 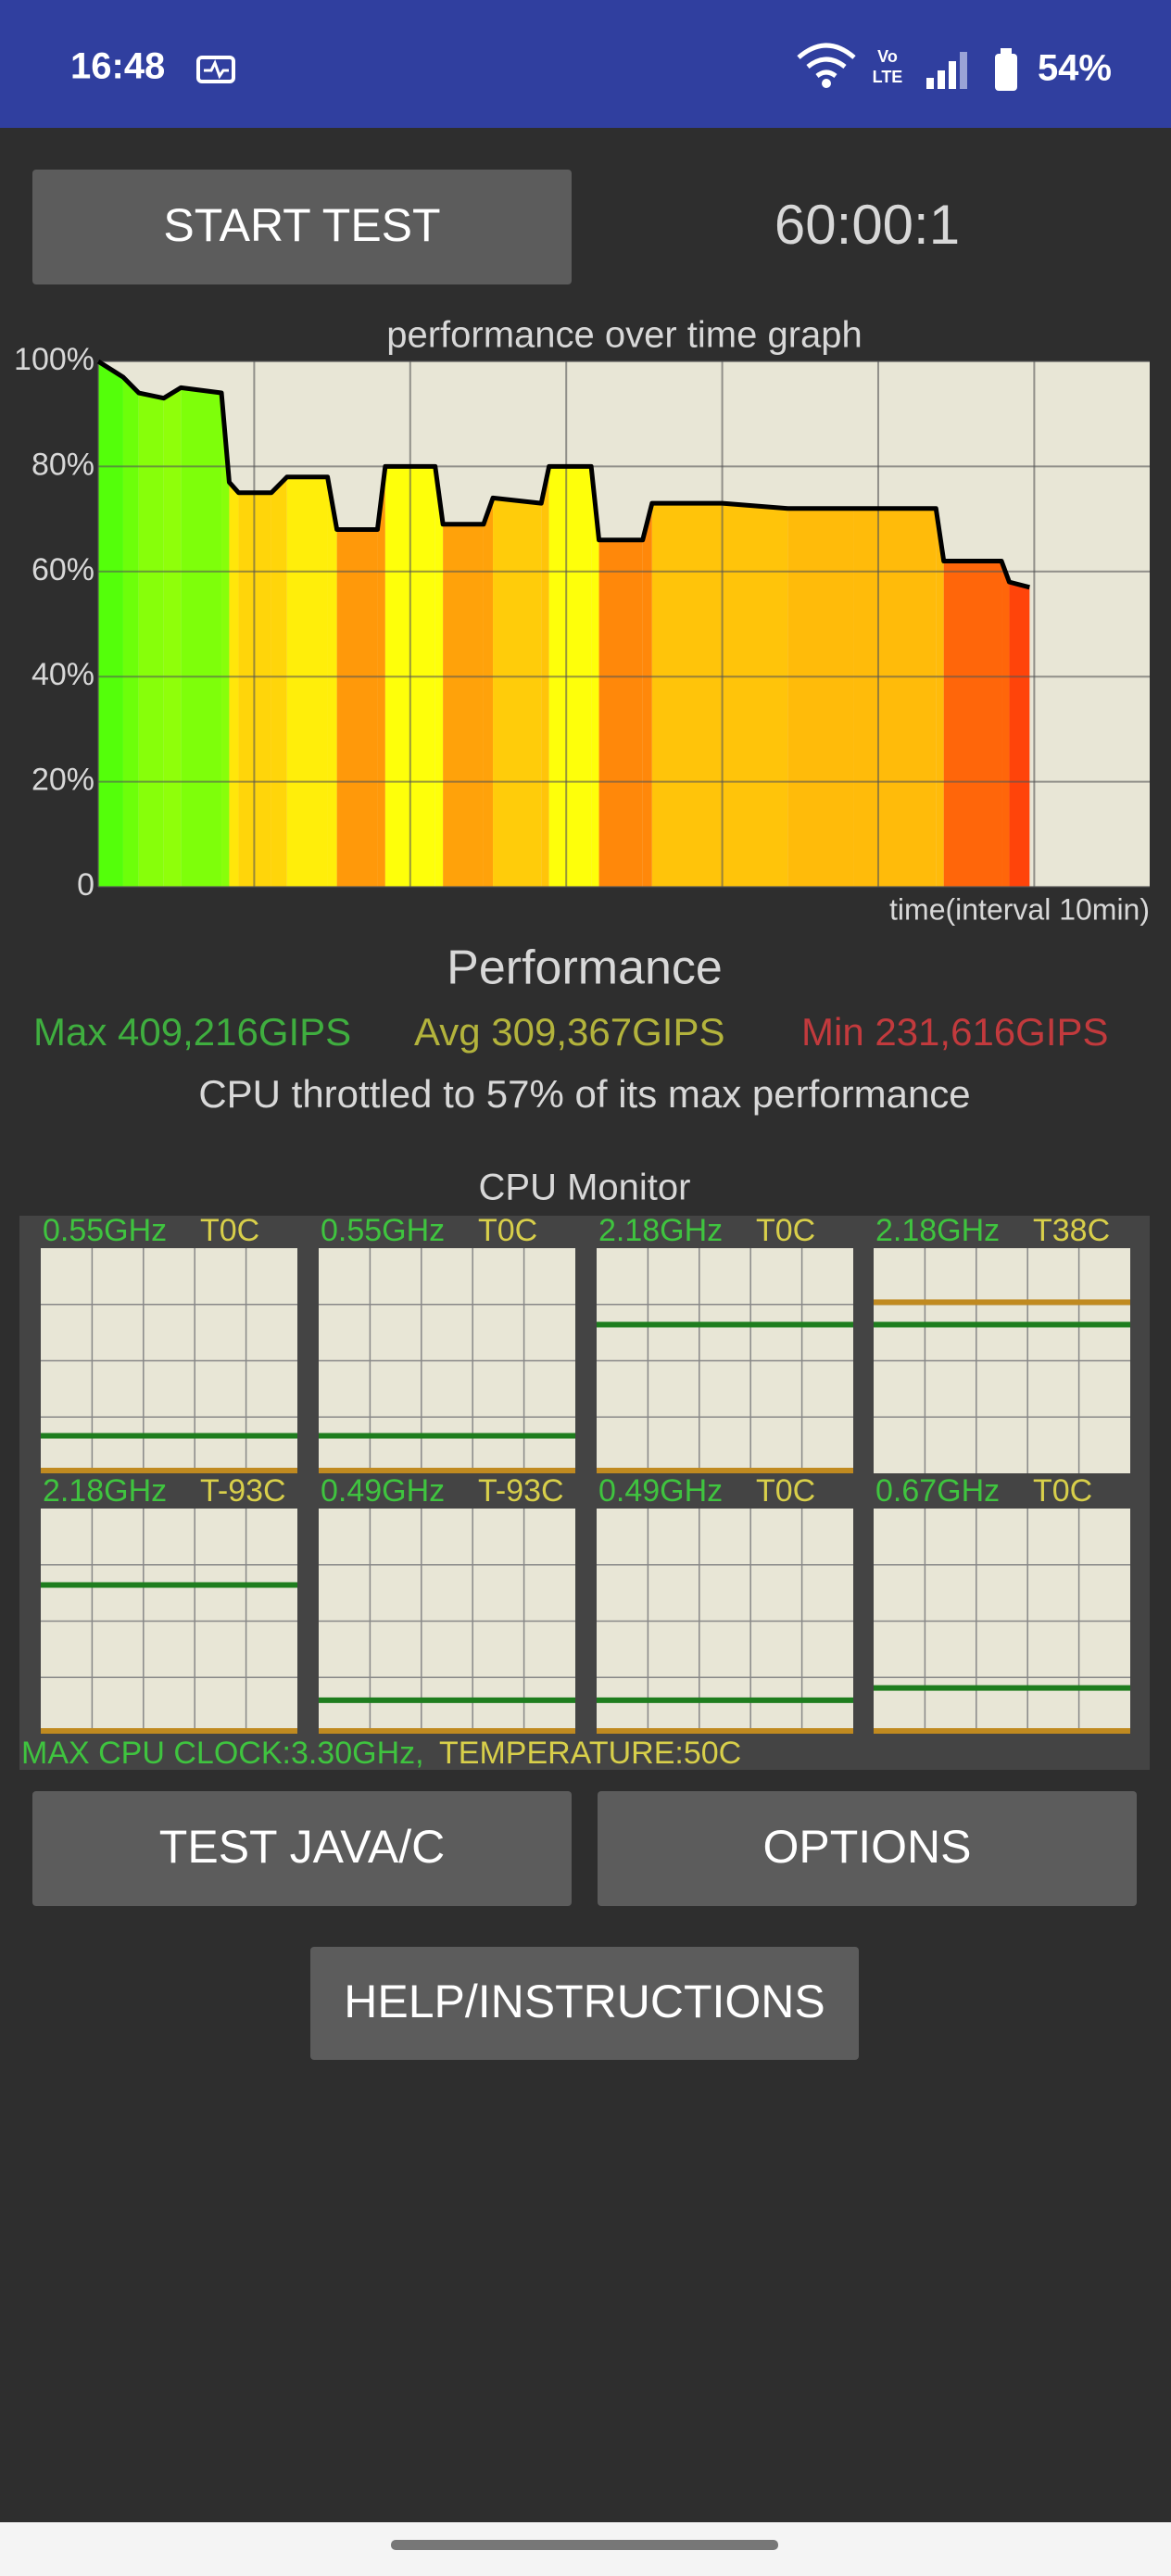 I want to click on volte-label: Vo, so click(x=888, y=57).